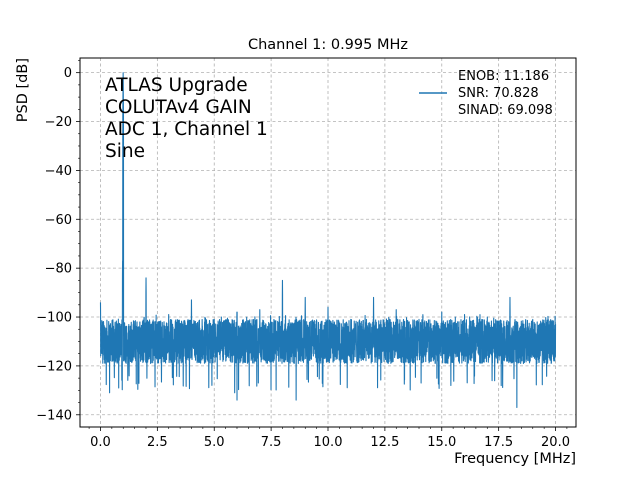 This screenshot has width=640, height=480. What do you see at coordinates (505, 110) in the screenshot?
I see `legend-line-sinad: SINAD: 69.098` at bounding box center [505, 110].